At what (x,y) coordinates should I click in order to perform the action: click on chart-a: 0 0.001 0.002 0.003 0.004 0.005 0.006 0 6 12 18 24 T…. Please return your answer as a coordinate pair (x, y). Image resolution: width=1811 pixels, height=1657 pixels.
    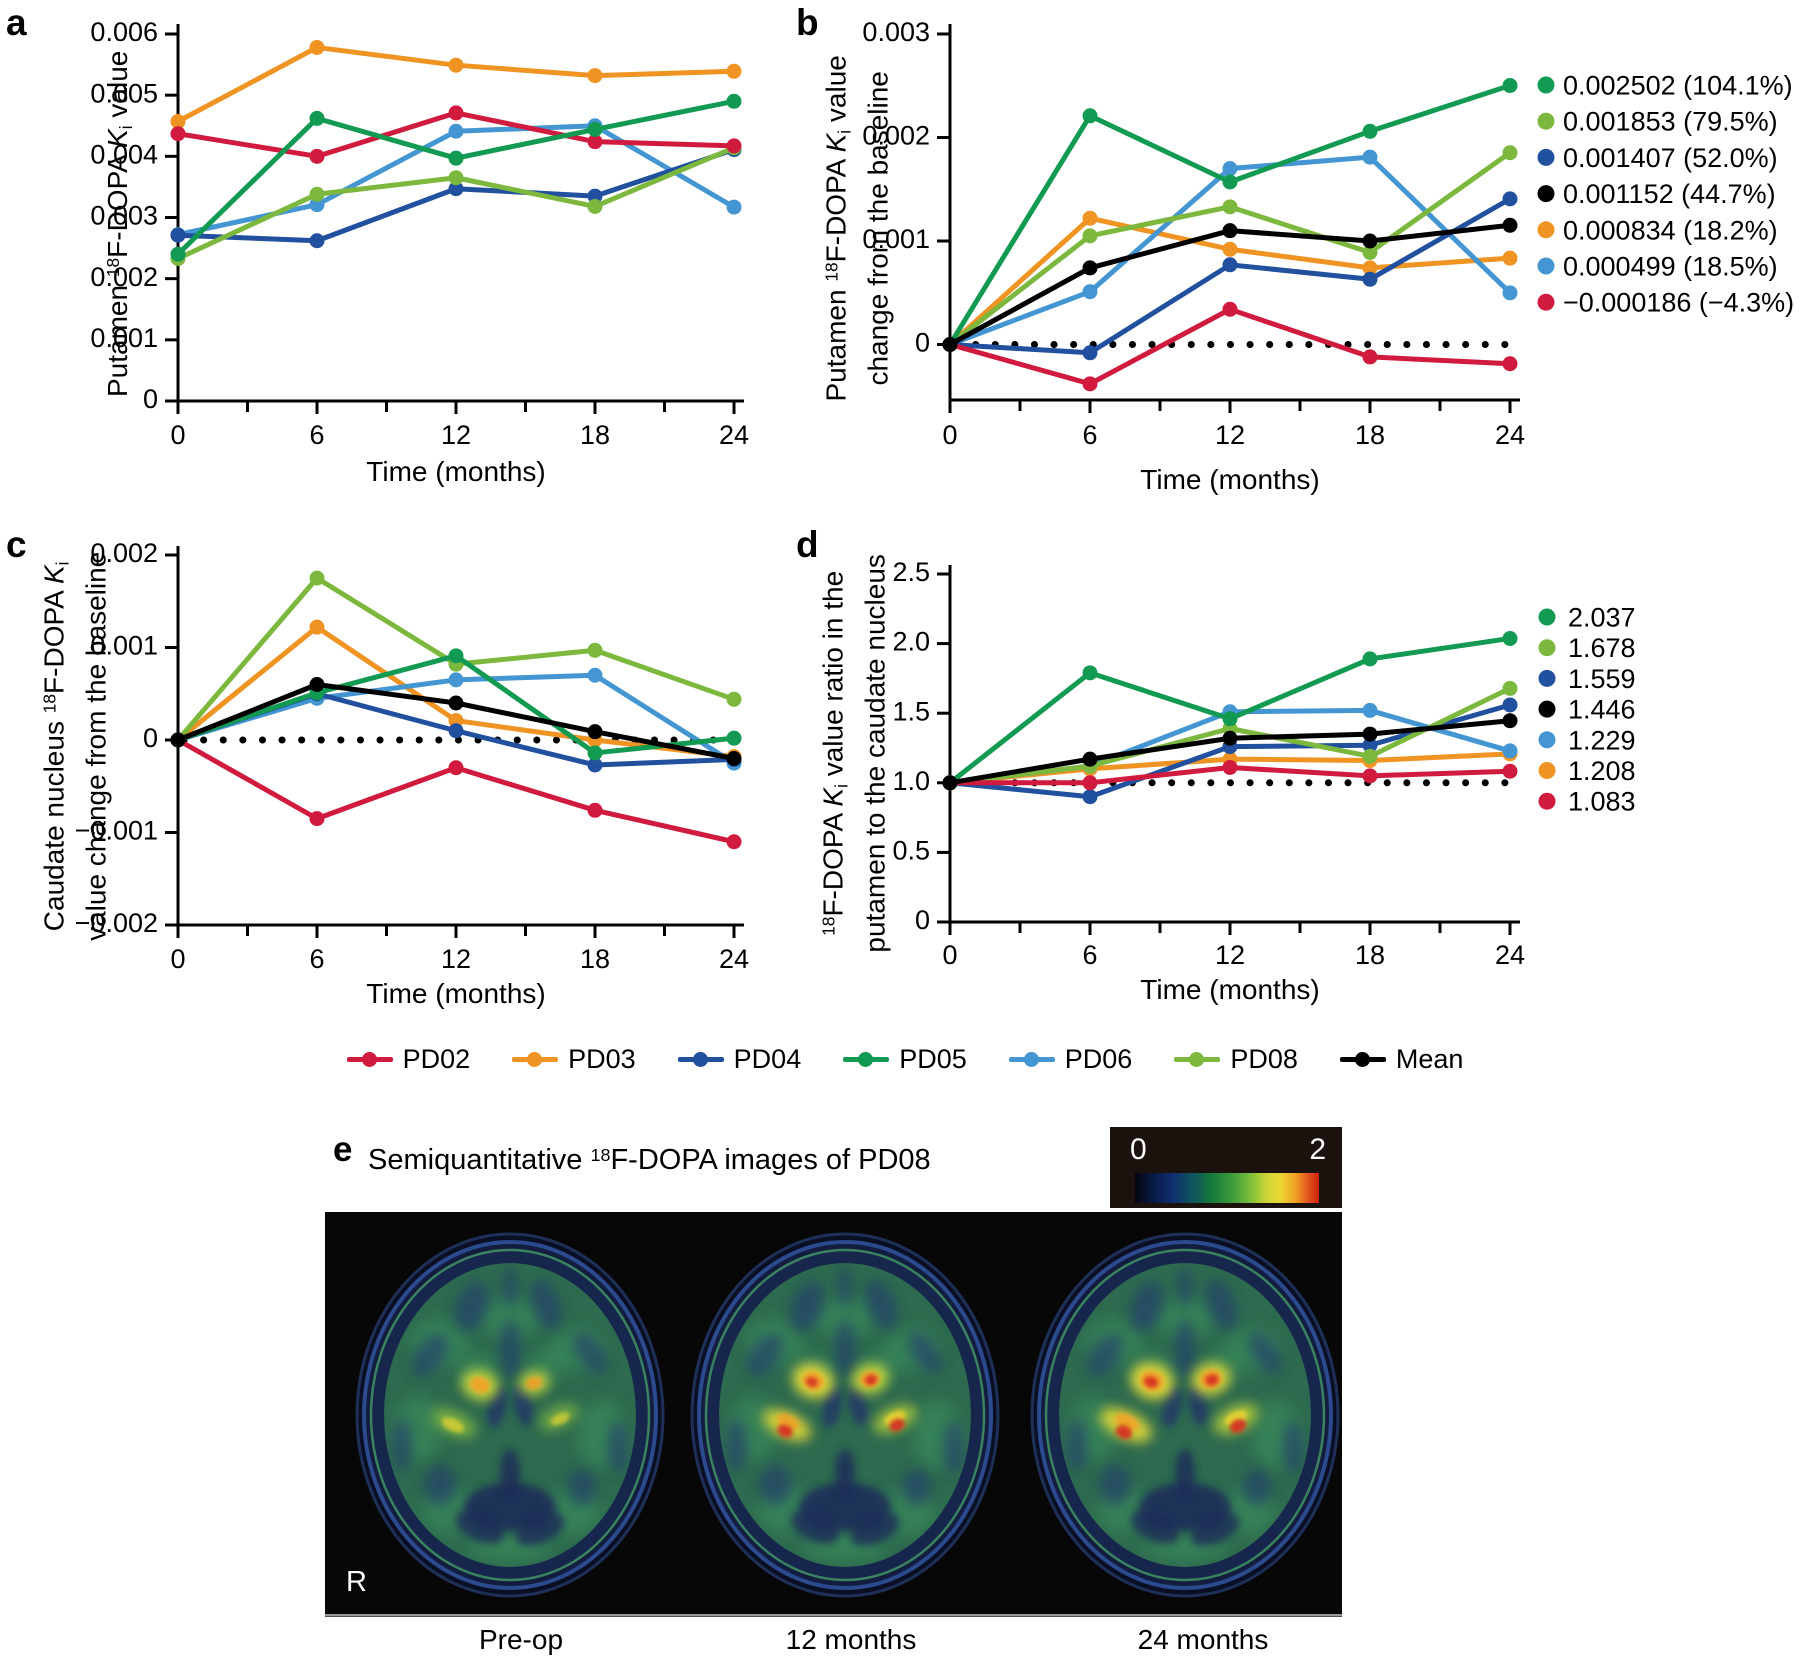
    Looking at the image, I should click on (419, 252).